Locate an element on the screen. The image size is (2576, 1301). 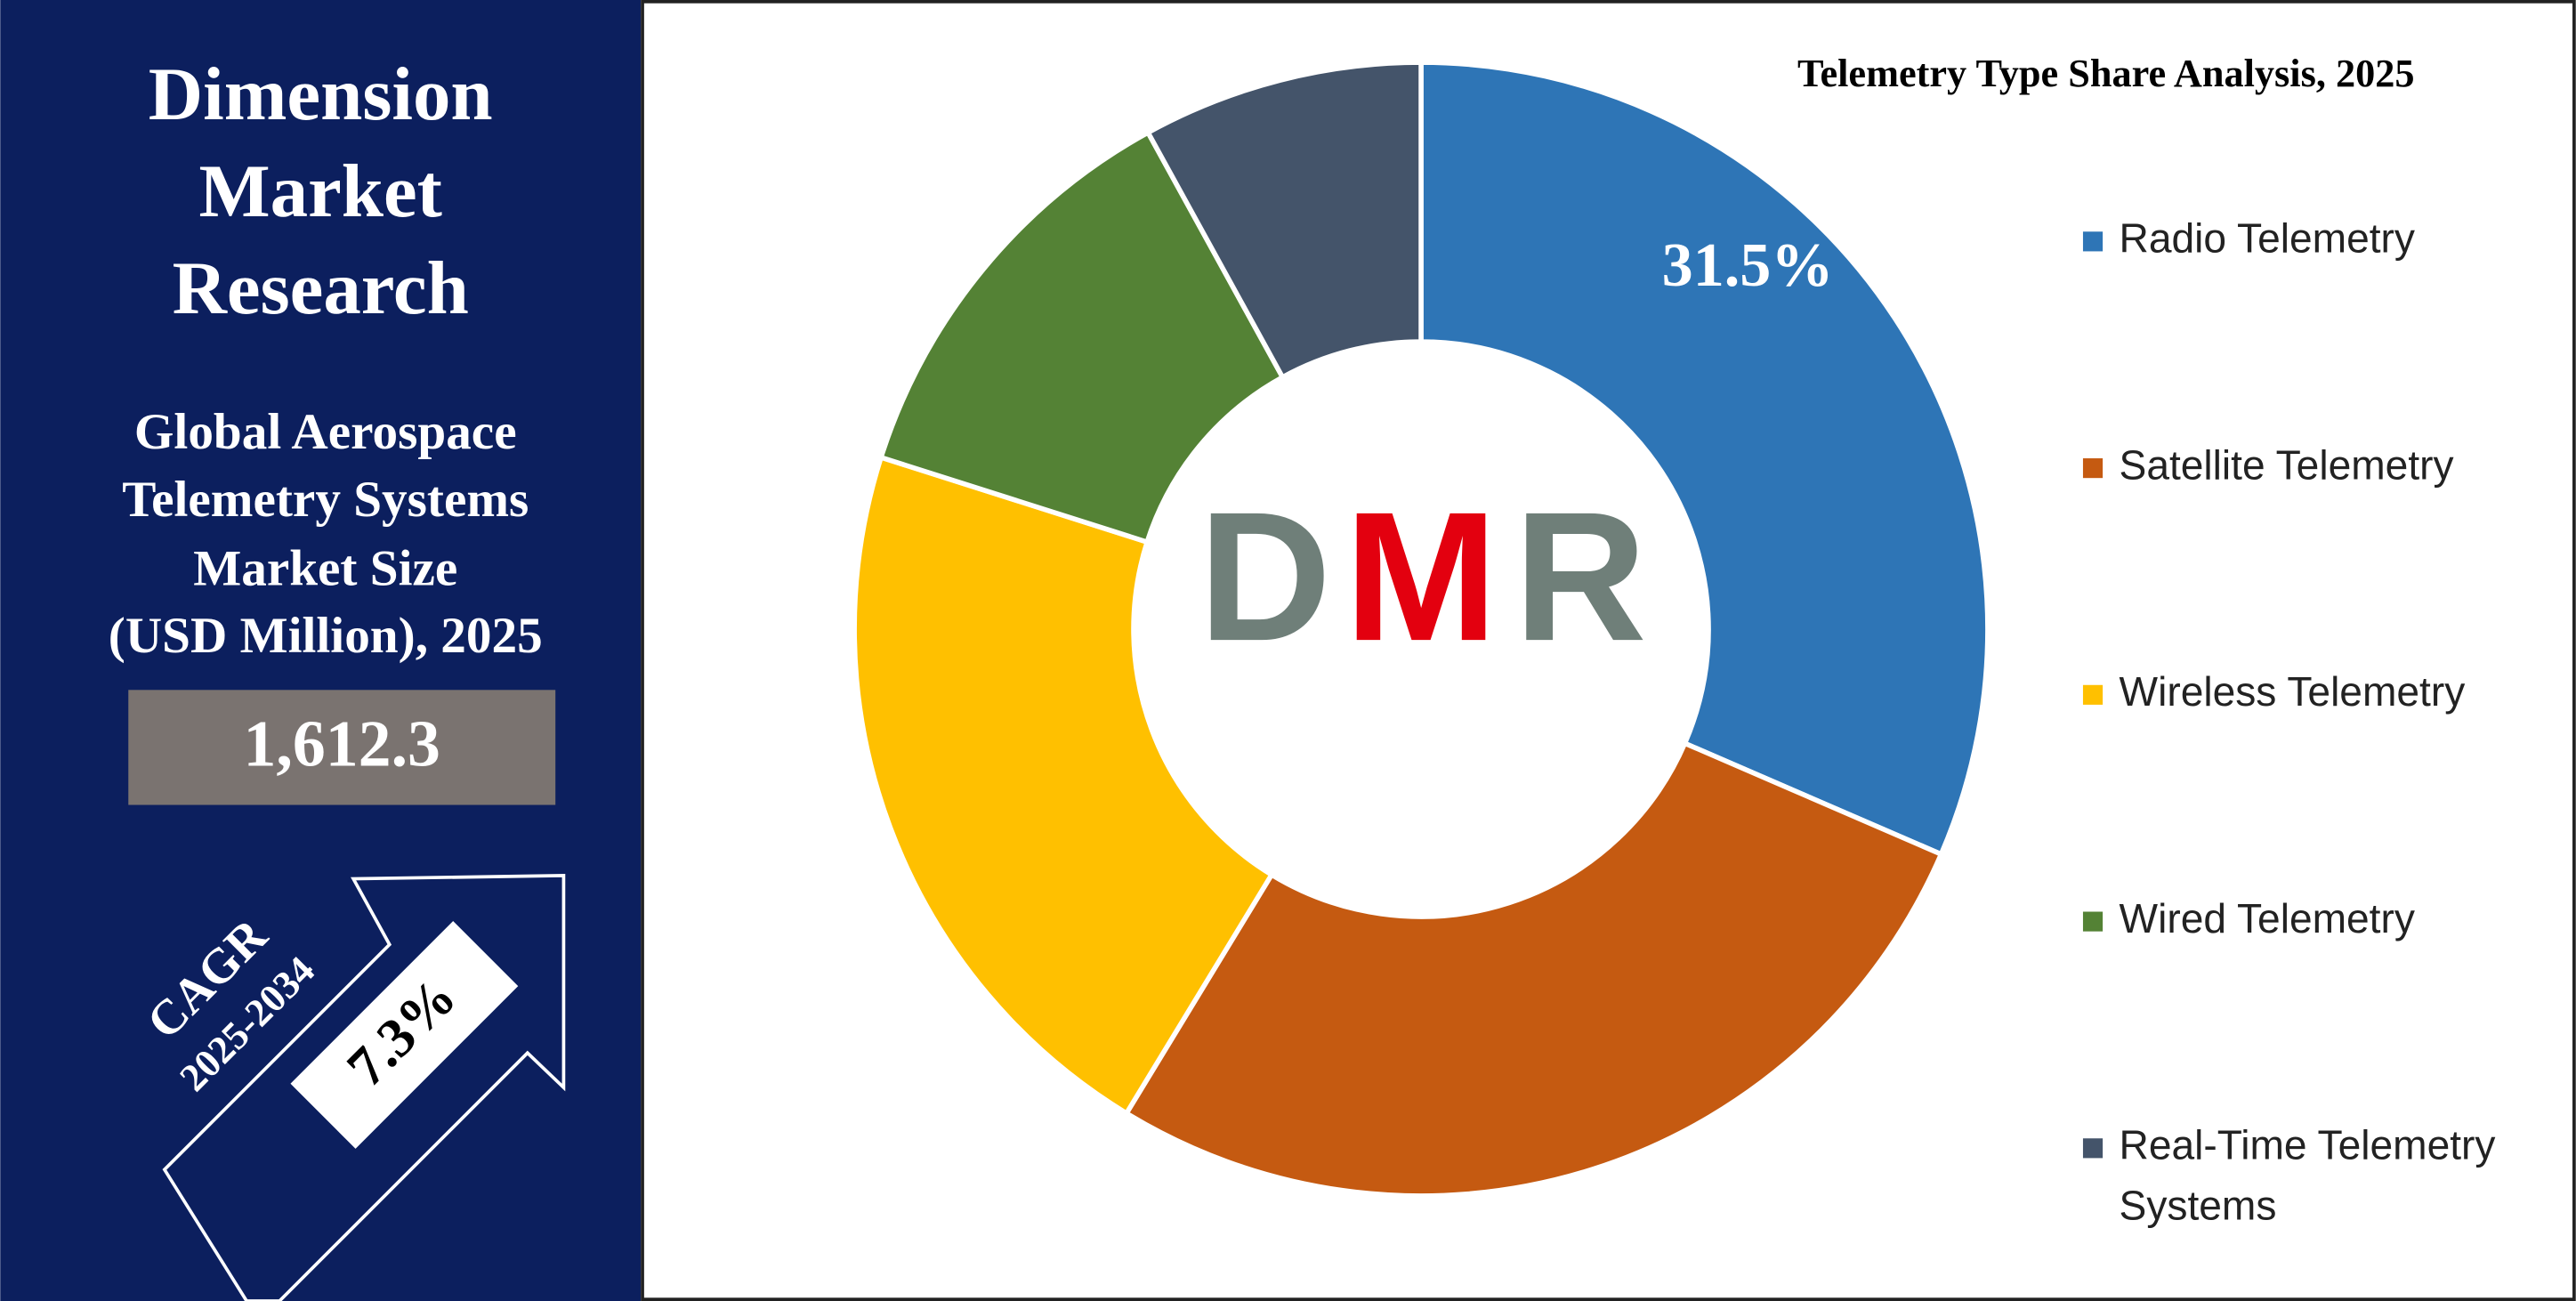
brand-line: Market is located at coordinates (319, 191).